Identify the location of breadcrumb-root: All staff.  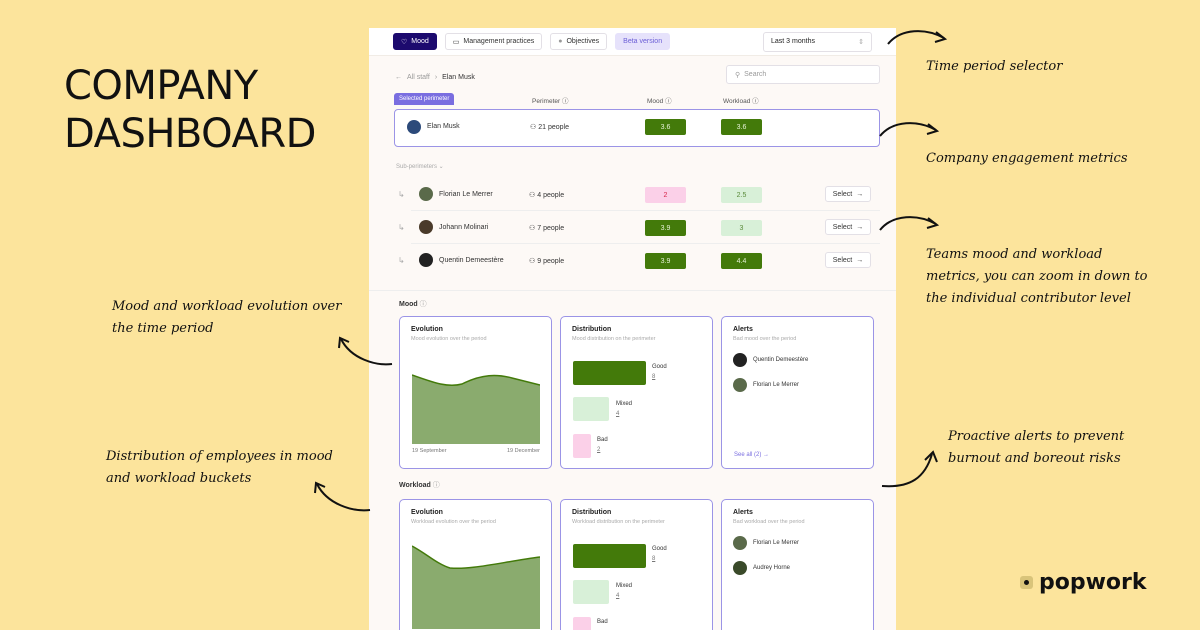
(418, 77).